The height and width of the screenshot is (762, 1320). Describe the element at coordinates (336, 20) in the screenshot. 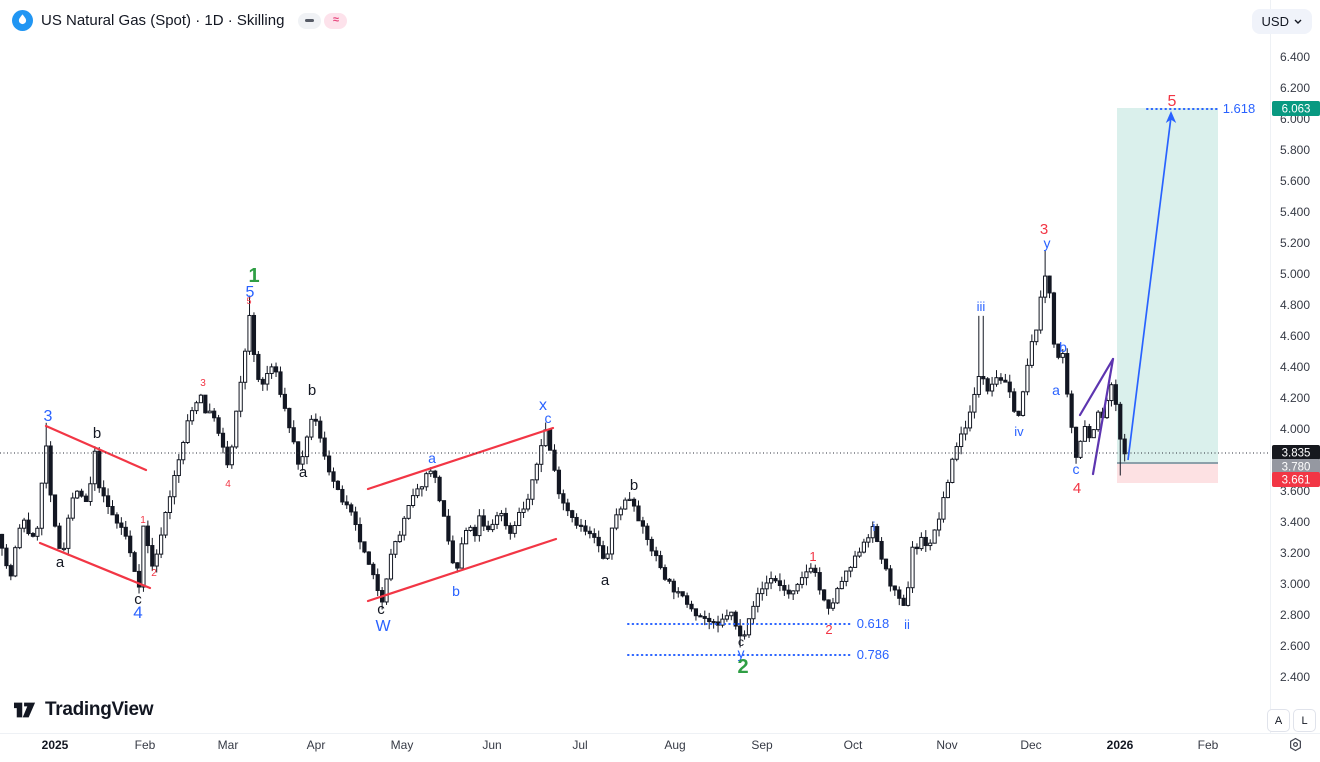

I see `wave-indicator-button: ≈` at that location.